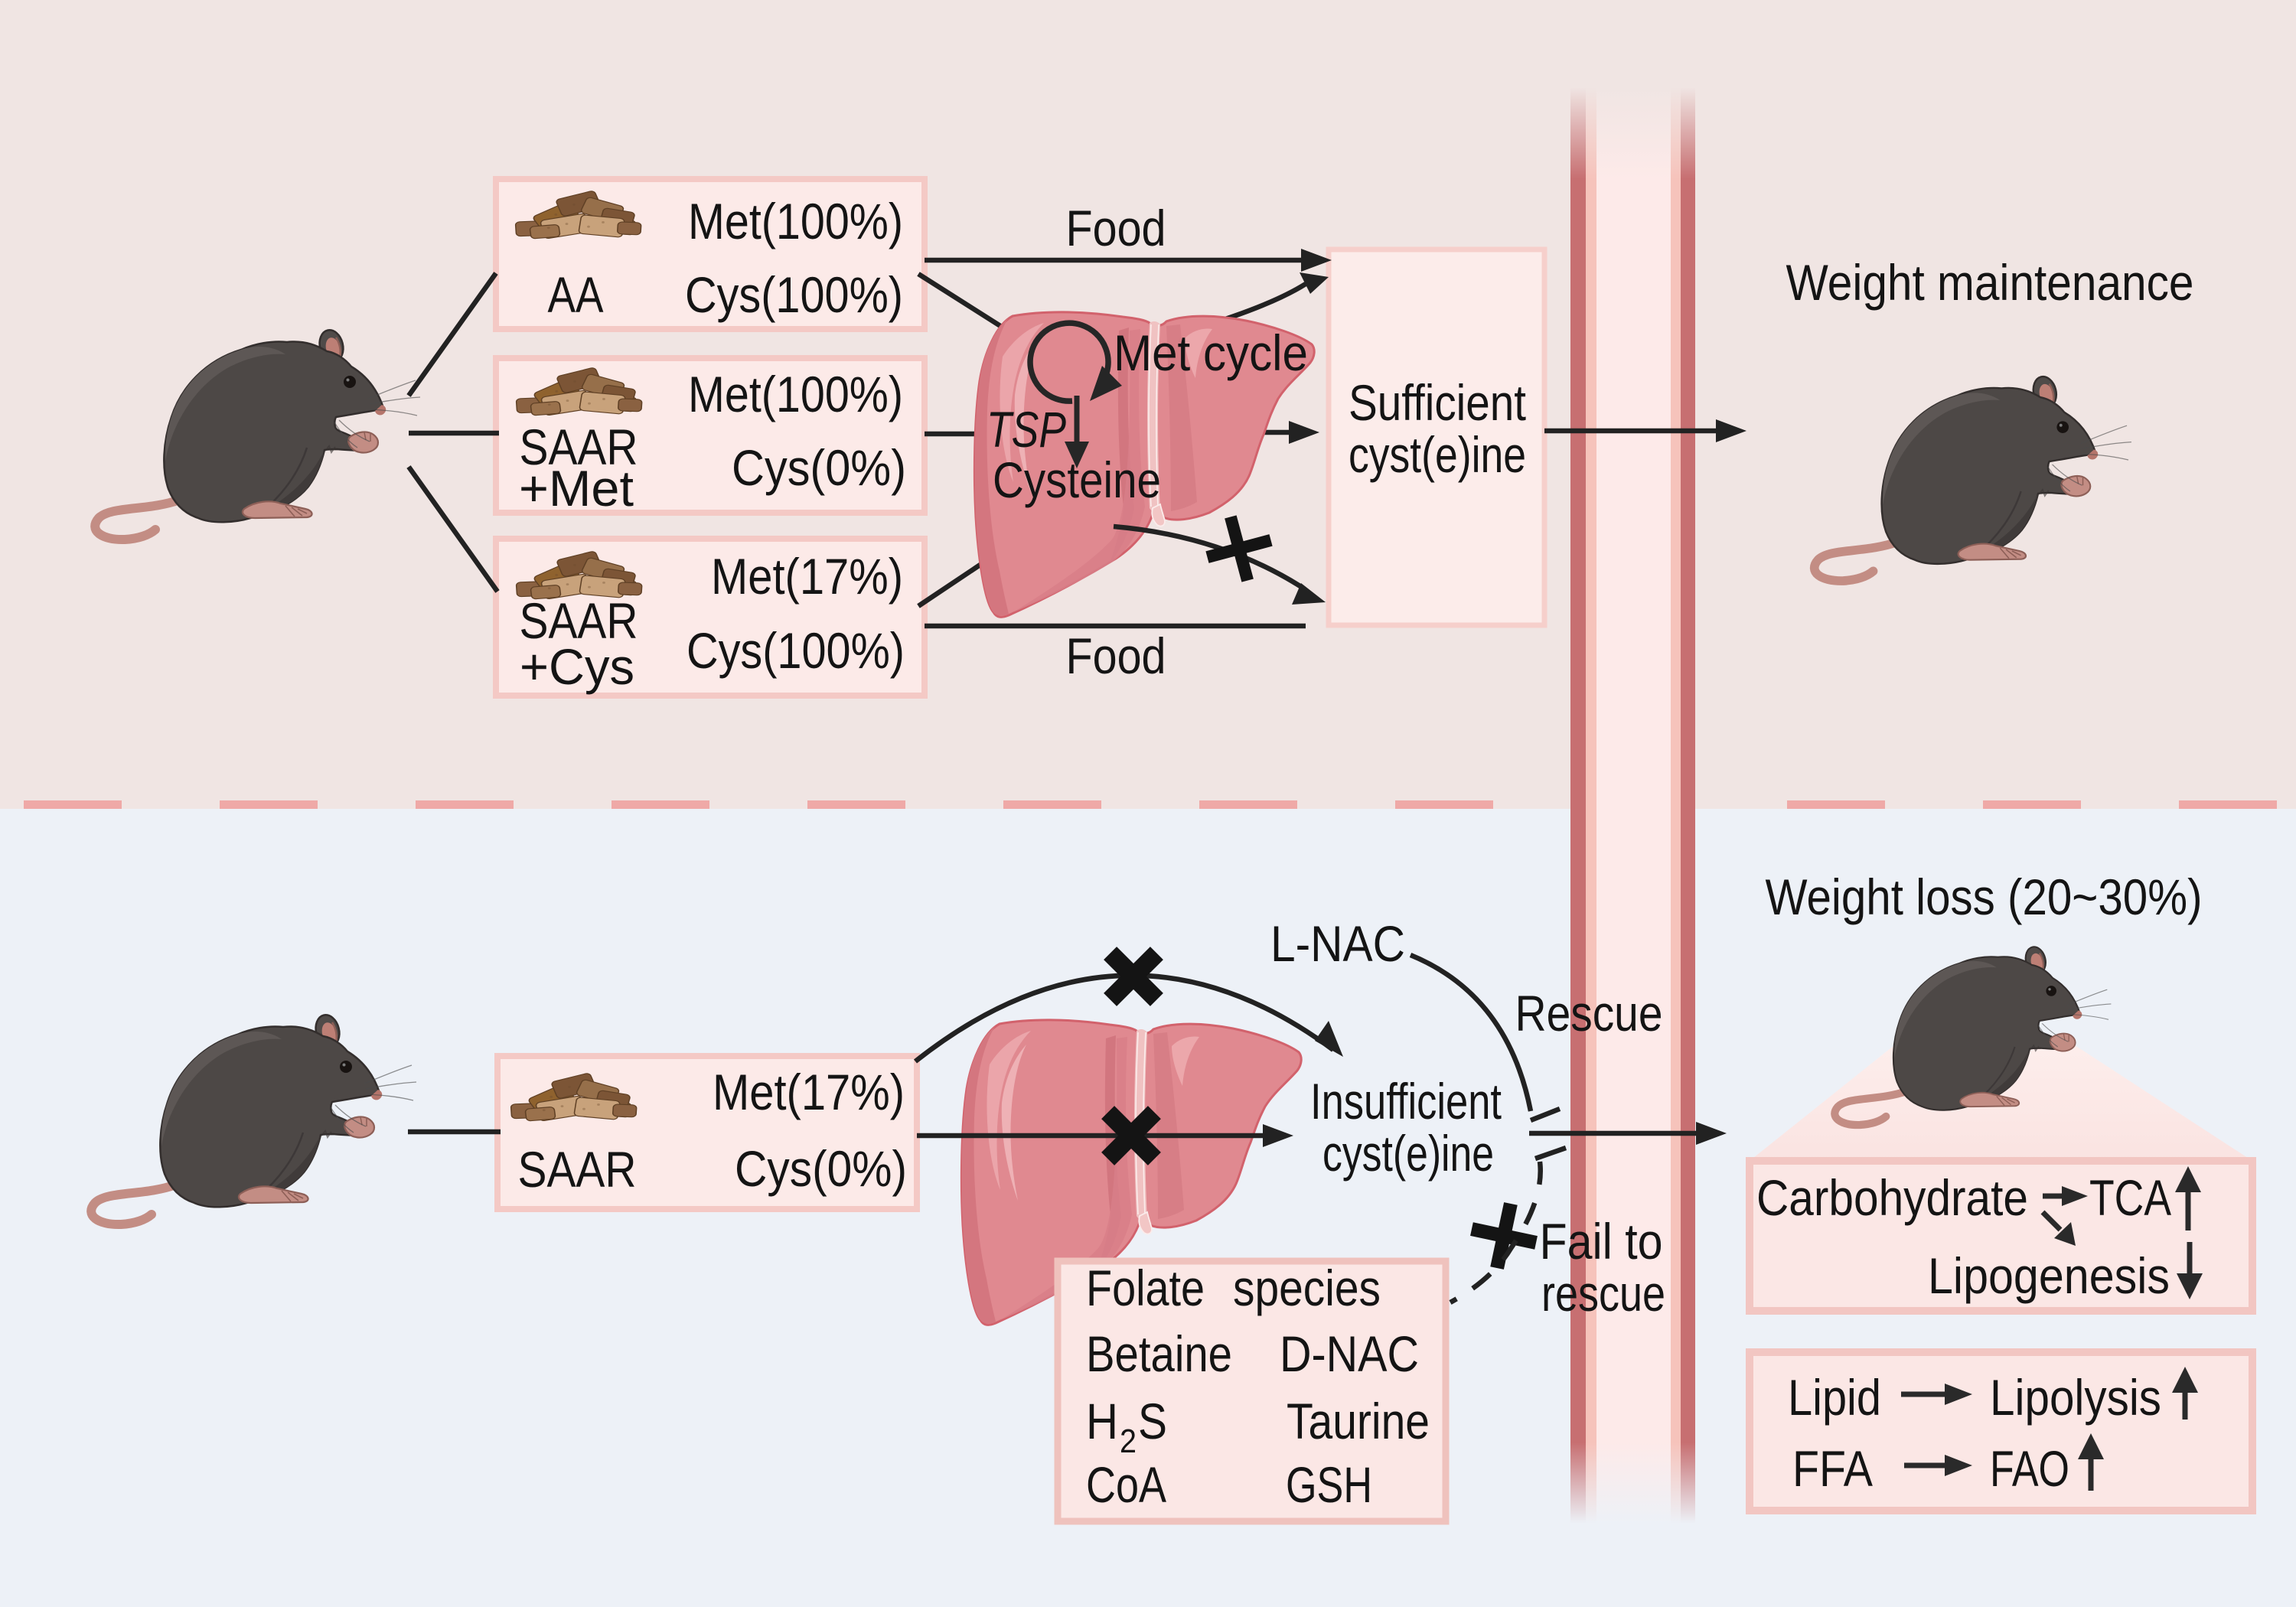 Image resolution: width=2296 pixels, height=1607 pixels. Describe the element at coordinates (1077, 479) in the screenshot. I see `svg-text: Cysteine` at that location.